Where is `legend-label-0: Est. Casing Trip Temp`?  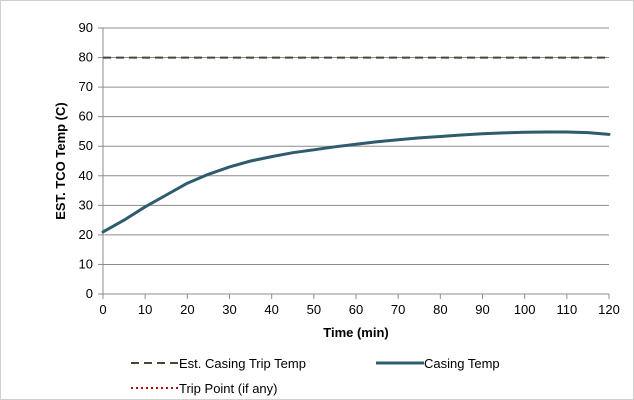
legend-label-0: Est. Casing Trip Temp is located at coordinates (242, 363).